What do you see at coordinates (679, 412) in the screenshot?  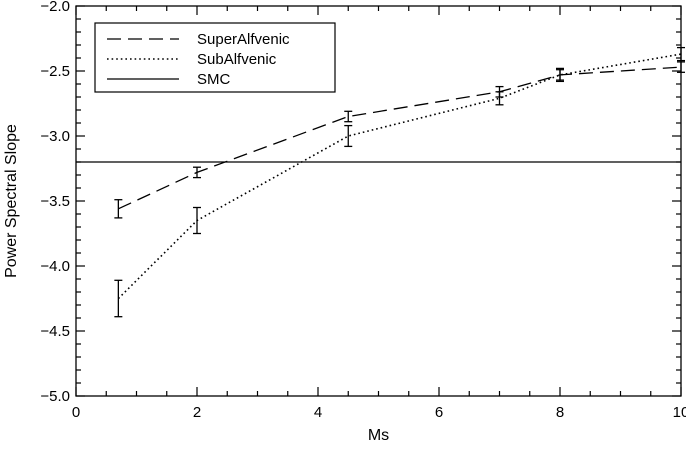 I see `x-tick-label: 10` at bounding box center [679, 412].